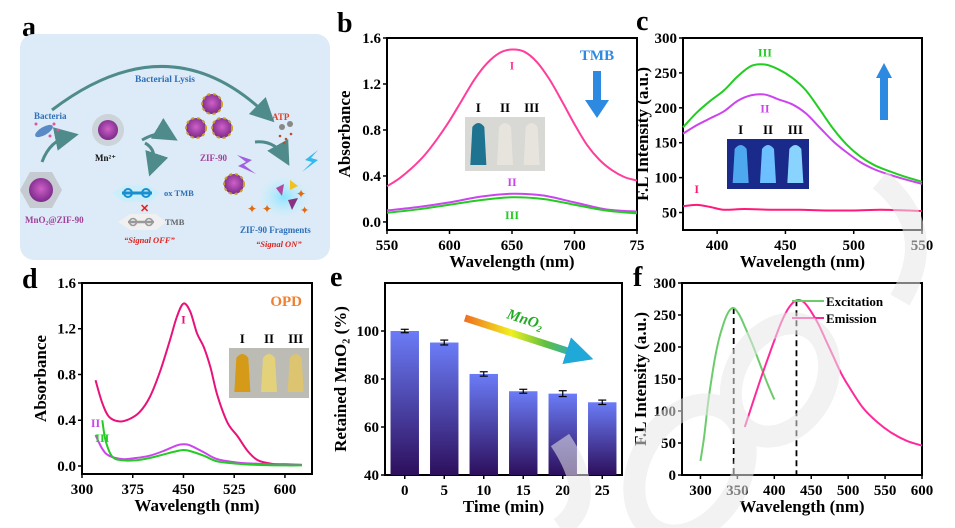 This screenshot has width=955, height=528. What do you see at coordinates (562, 491) in the screenshot?
I see `x-tick-label: 20` at bounding box center [562, 491].